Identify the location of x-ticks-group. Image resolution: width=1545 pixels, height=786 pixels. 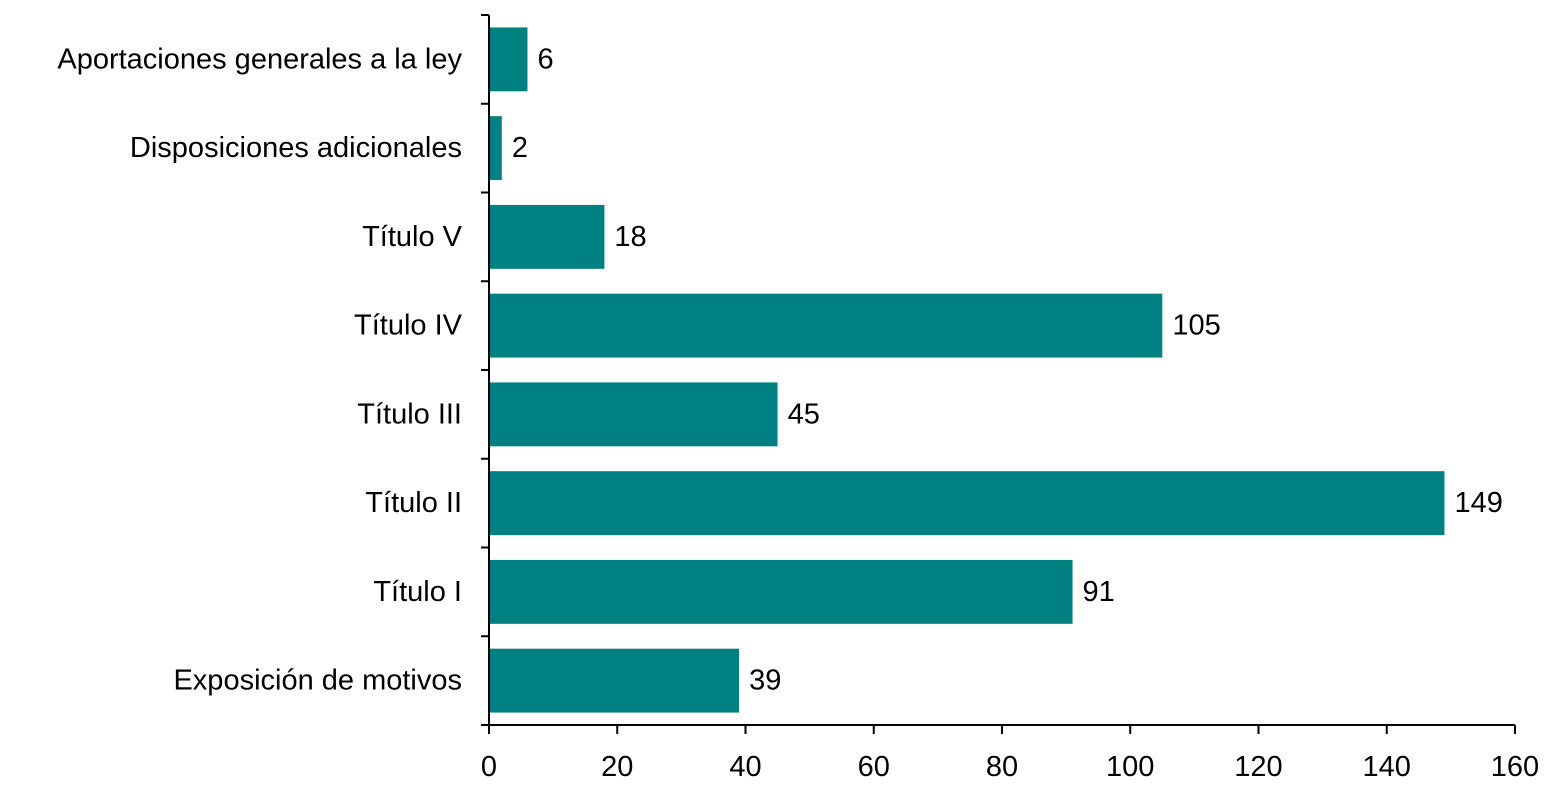
(1002, 729).